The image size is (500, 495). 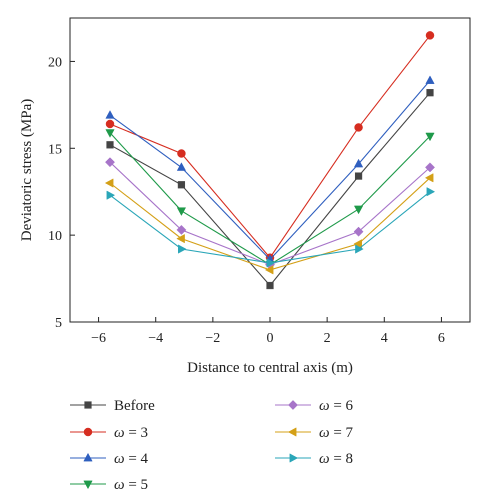 I want to click on legend-label: ω = 4, so click(x=131, y=459).